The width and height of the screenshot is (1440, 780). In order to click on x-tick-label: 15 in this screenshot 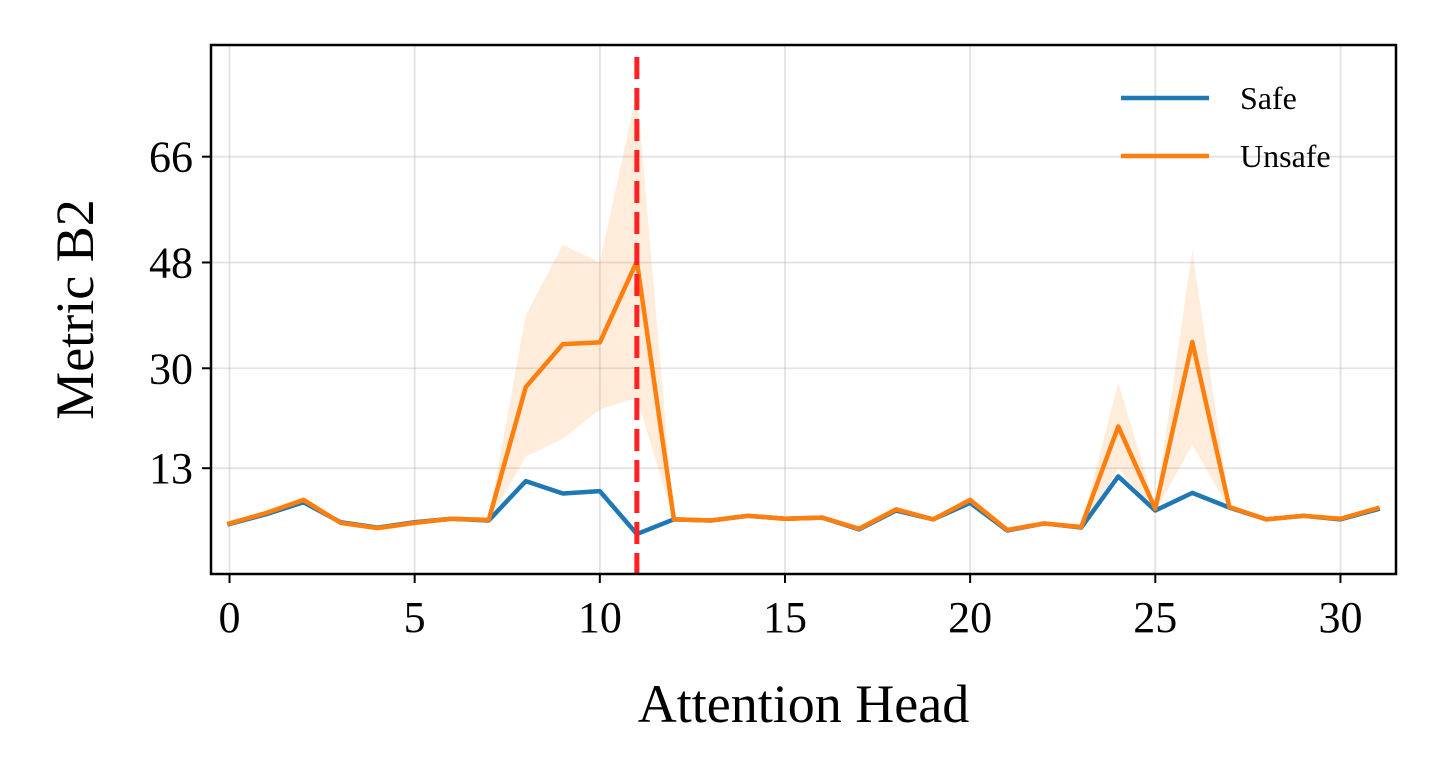, I will do `click(785, 617)`.